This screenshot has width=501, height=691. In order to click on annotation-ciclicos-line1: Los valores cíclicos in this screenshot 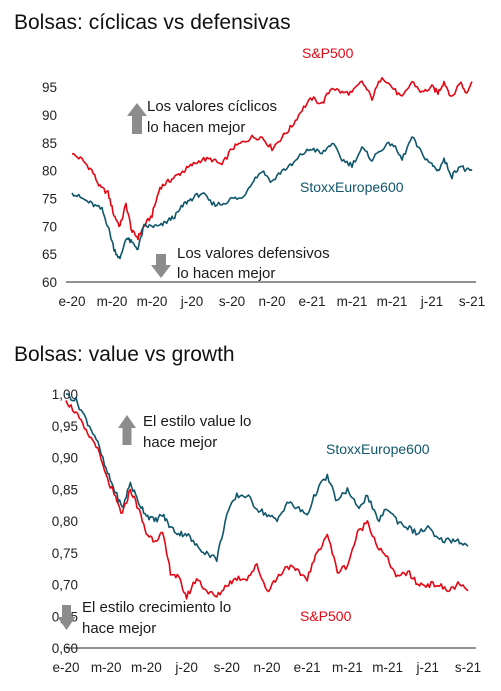, I will do `click(212, 106)`.